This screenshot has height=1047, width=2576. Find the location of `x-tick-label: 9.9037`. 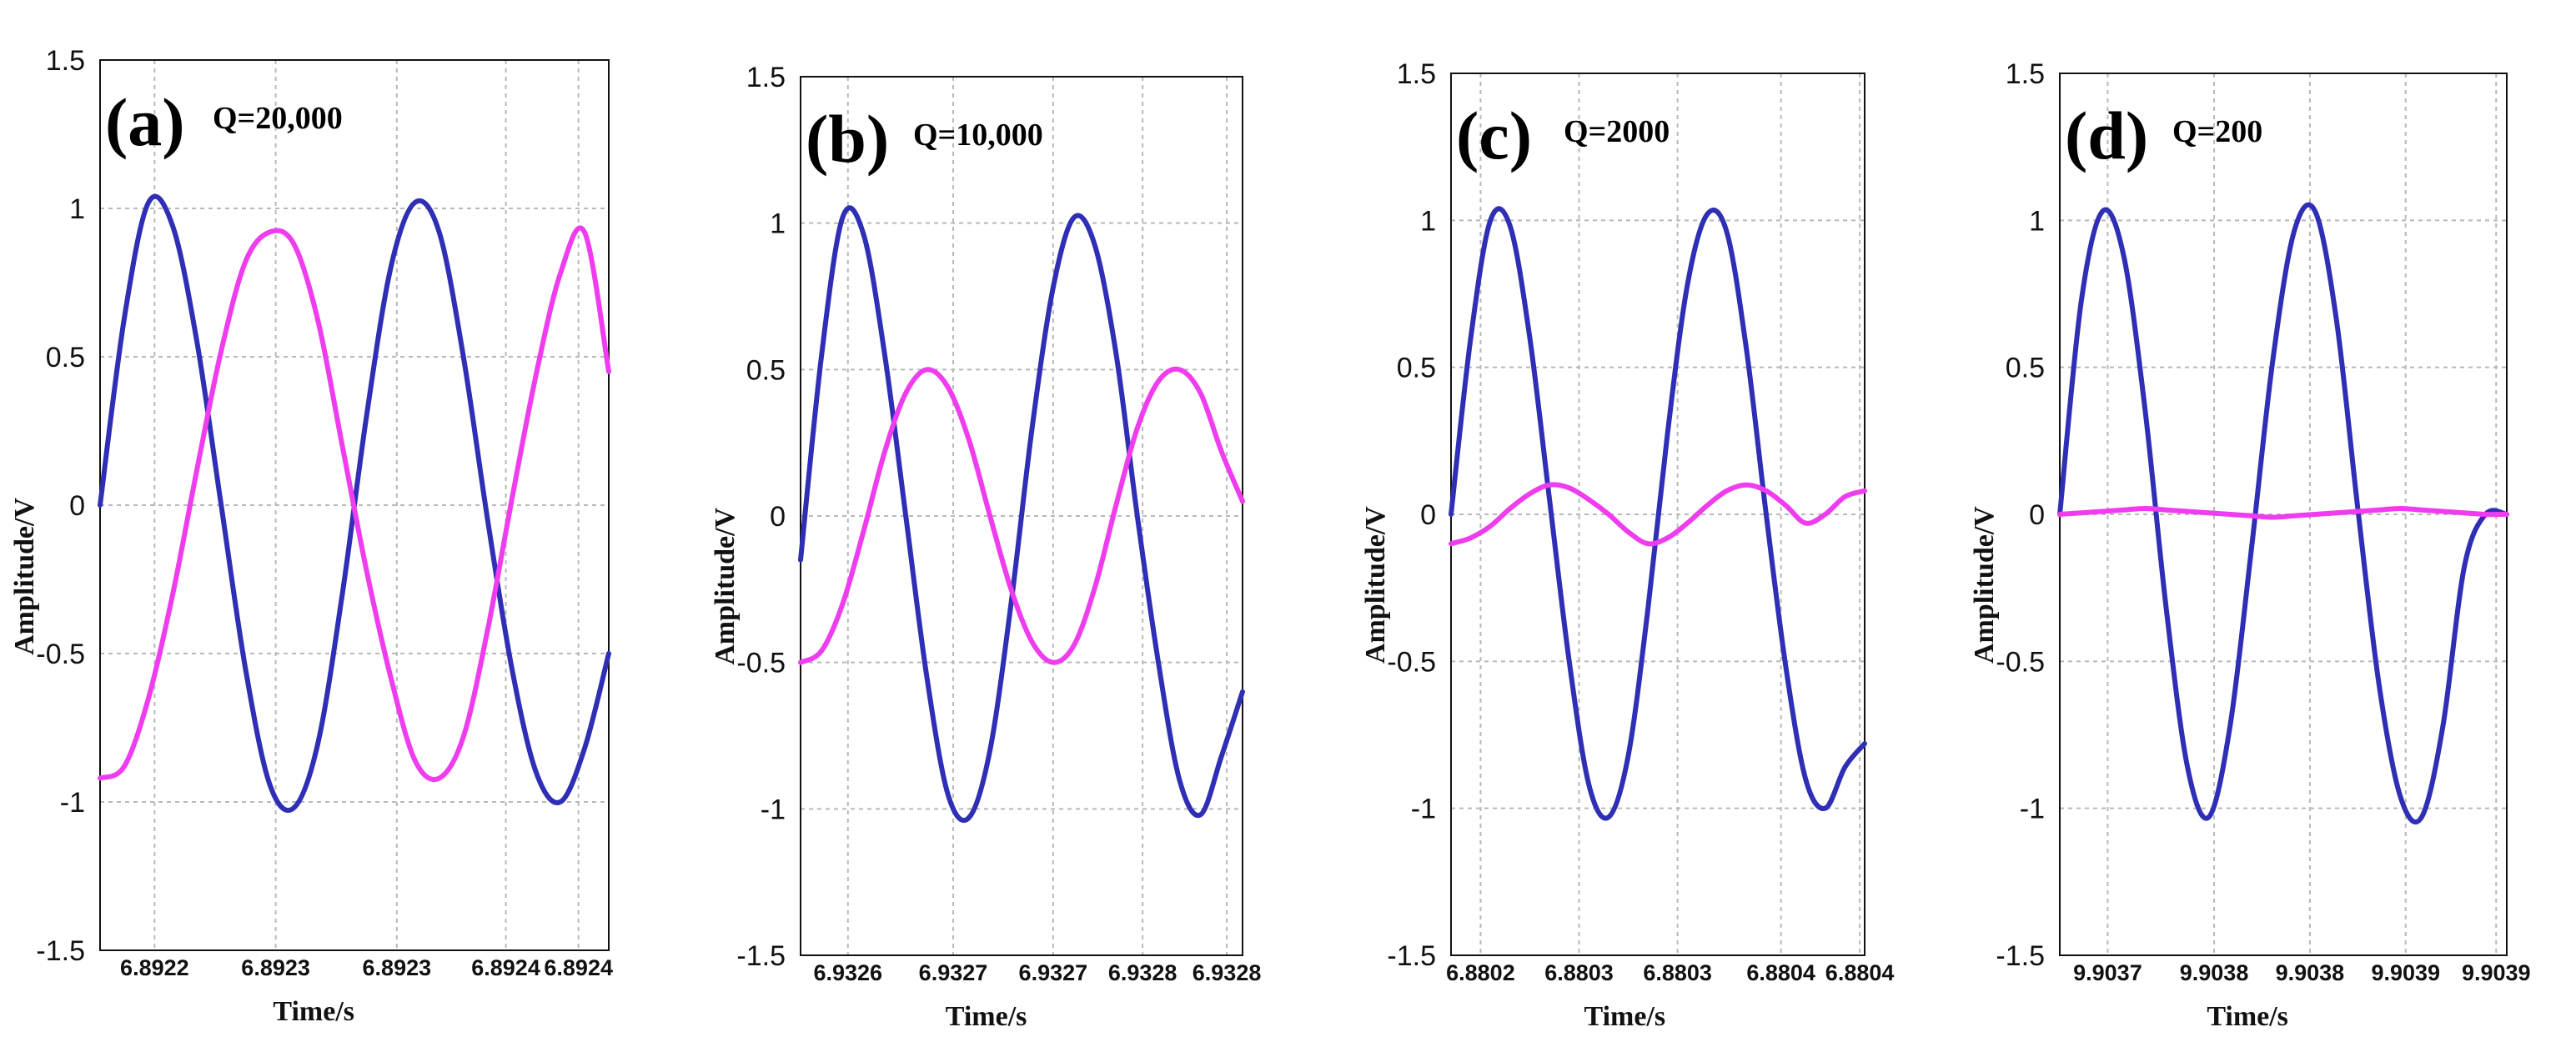

x-tick-label: 9.9037 is located at coordinates (2107, 972).